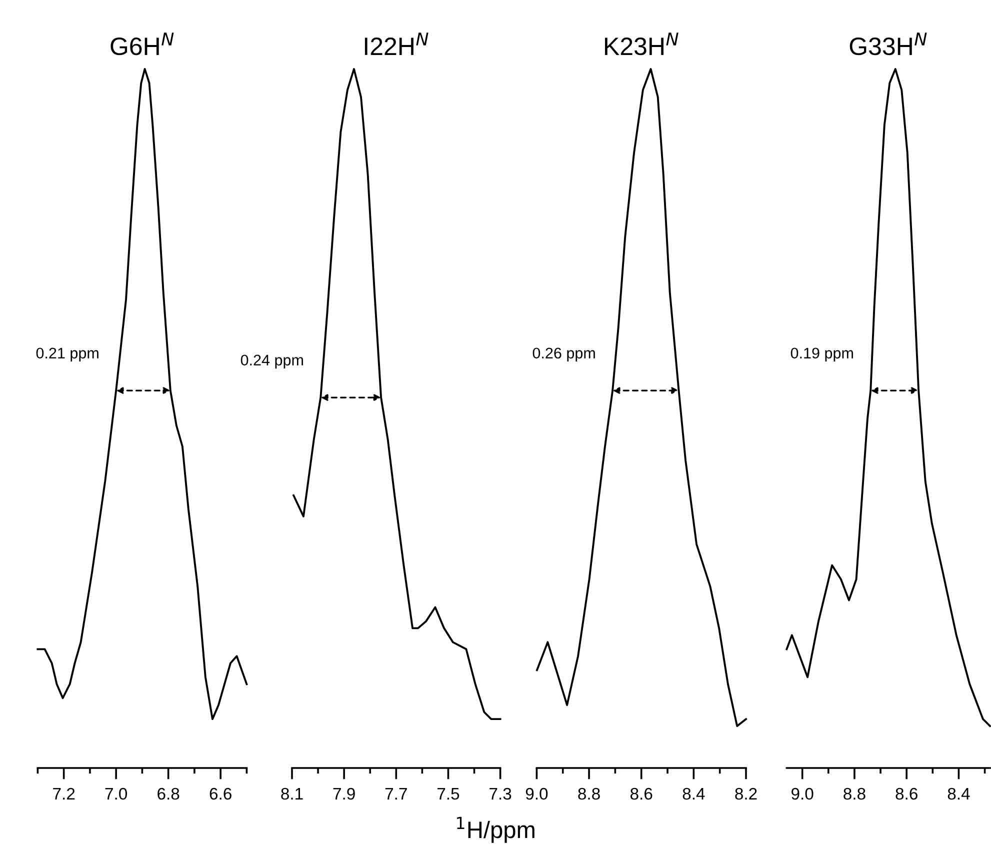 Image resolution: width=991 pixels, height=850 pixels. What do you see at coordinates (563, 355) in the screenshot?
I see `annotation: 0.26 ppm` at bounding box center [563, 355].